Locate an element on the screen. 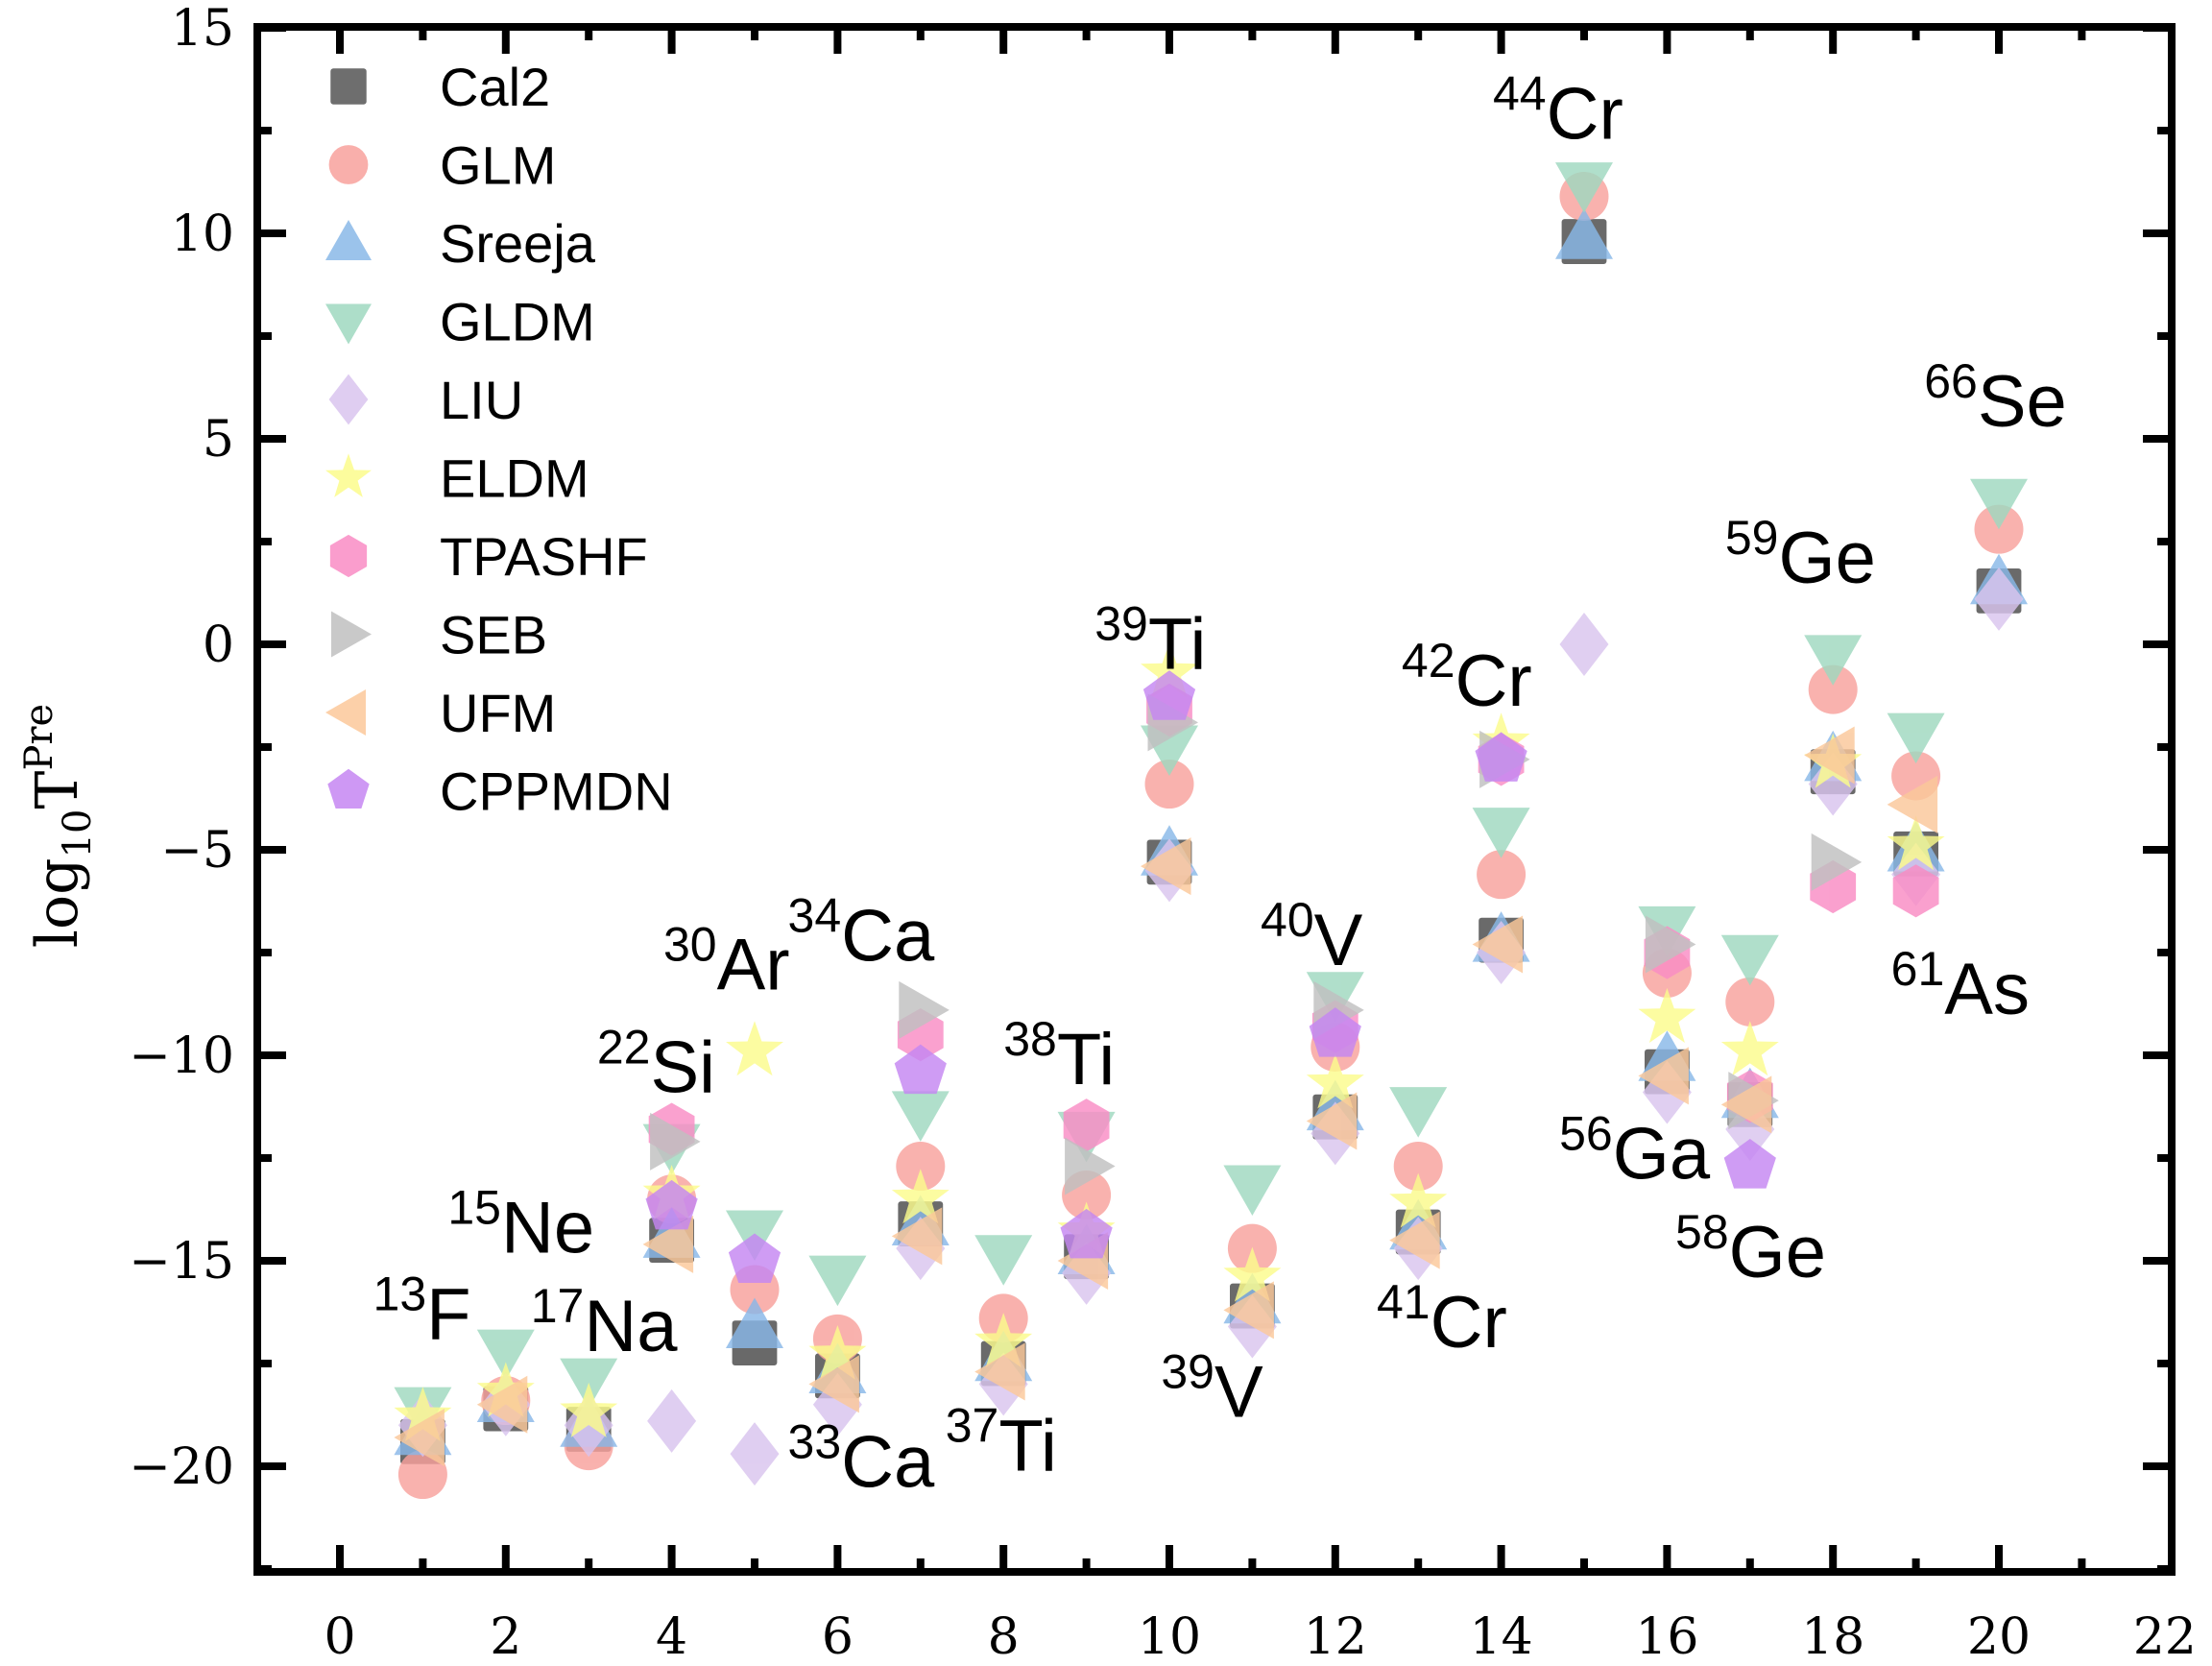 Image resolution: width=2212 pixels, height=1666 pixels. element-symbol: Ca is located at coordinates (888, 1462).